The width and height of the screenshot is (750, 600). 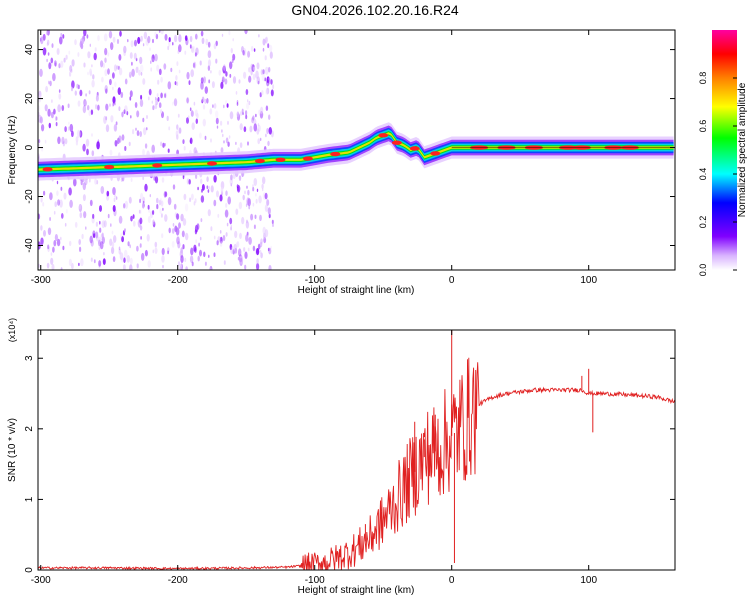 What do you see at coordinates (12, 450) in the screenshot?
I see `bottom-y-axis-label: SNR (10 * v/v)` at bounding box center [12, 450].